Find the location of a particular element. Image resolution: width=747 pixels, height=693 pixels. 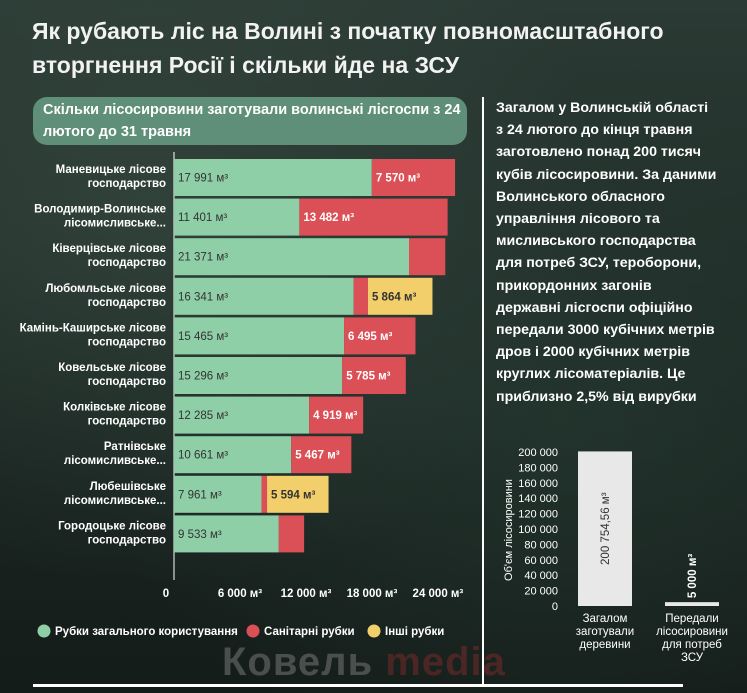

subtitle-box is located at coordinates (250, 121).